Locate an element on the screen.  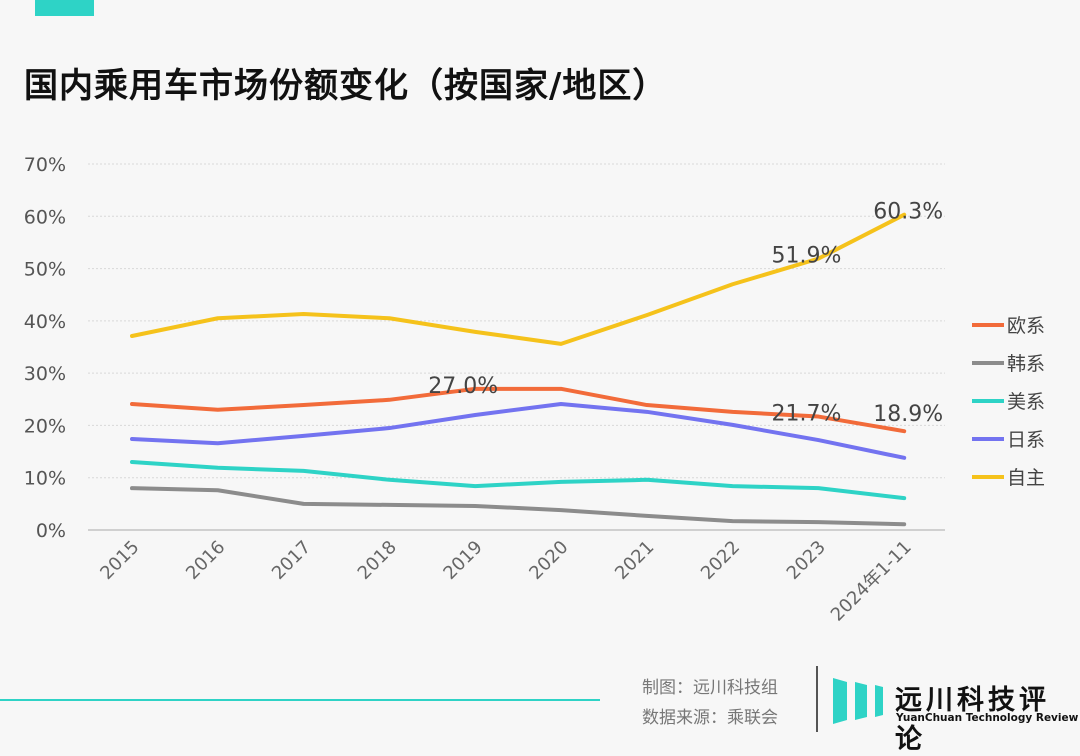
y-tick-label: 20% is located at coordinates (45, 426).